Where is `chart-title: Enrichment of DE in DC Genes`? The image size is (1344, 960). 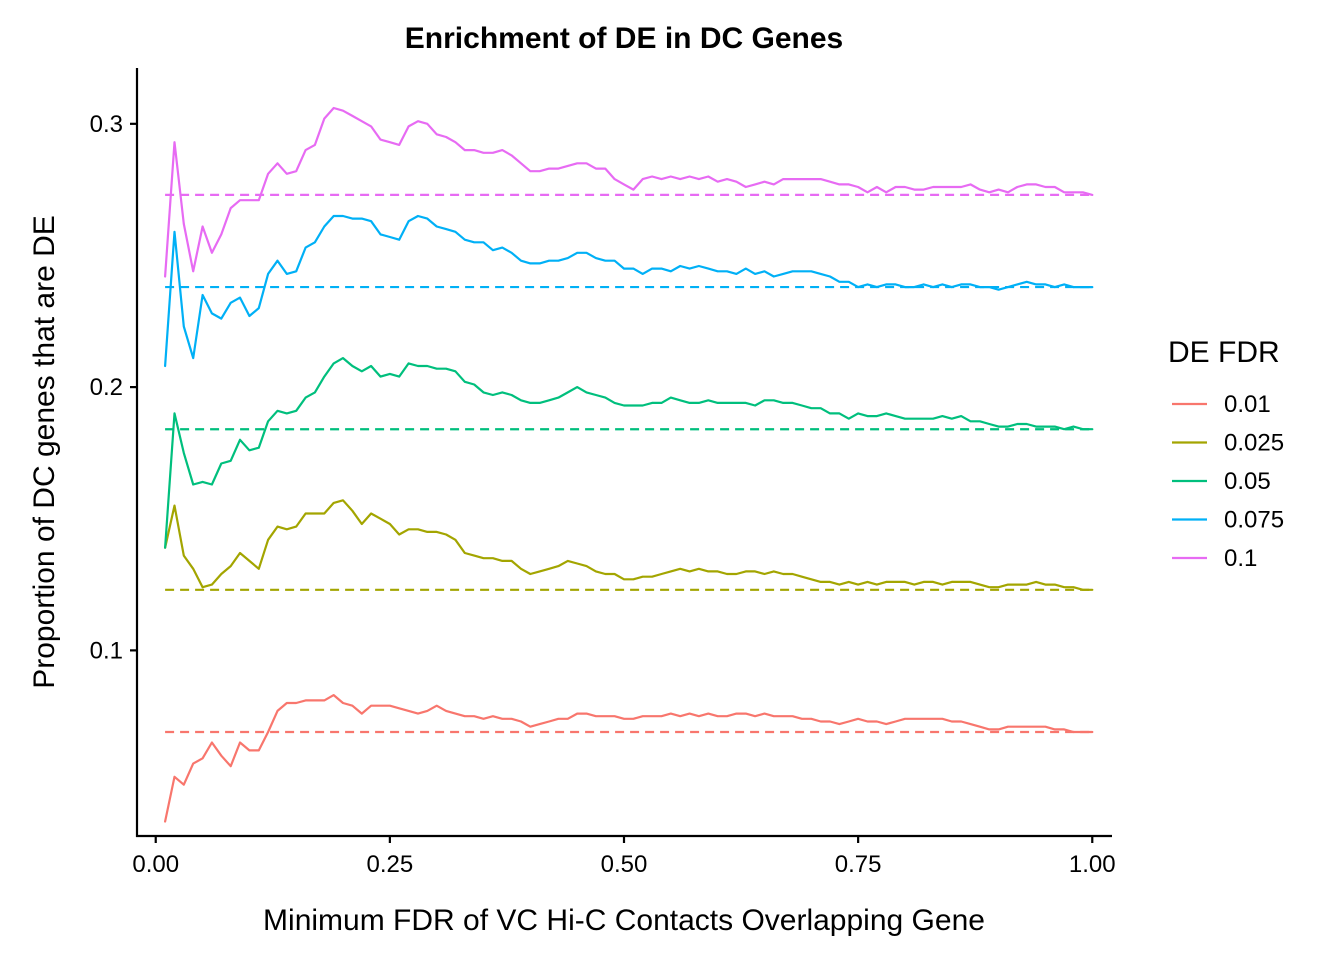
chart-title: Enrichment of DE in DC Genes is located at coordinates (624, 38).